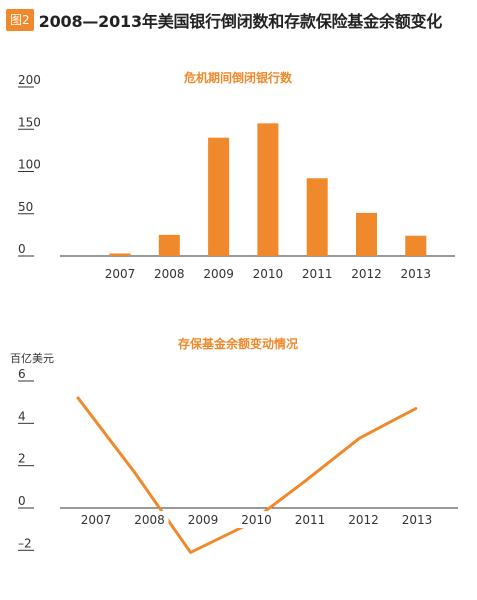  What do you see at coordinates (25, 543) in the screenshot?
I see `line-y-tick-label: –2` at bounding box center [25, 543].